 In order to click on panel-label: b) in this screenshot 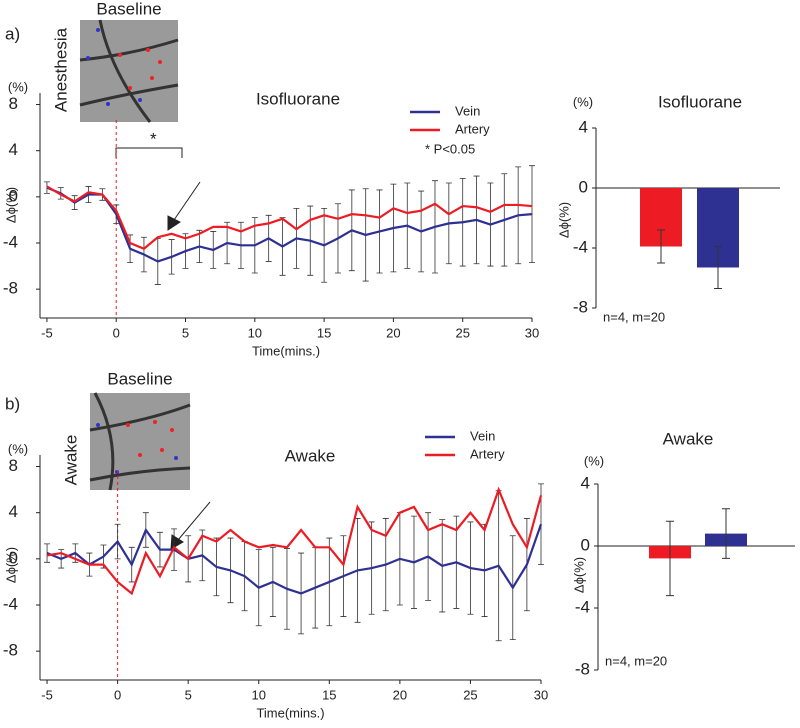, I will do `click(12, 403)`.